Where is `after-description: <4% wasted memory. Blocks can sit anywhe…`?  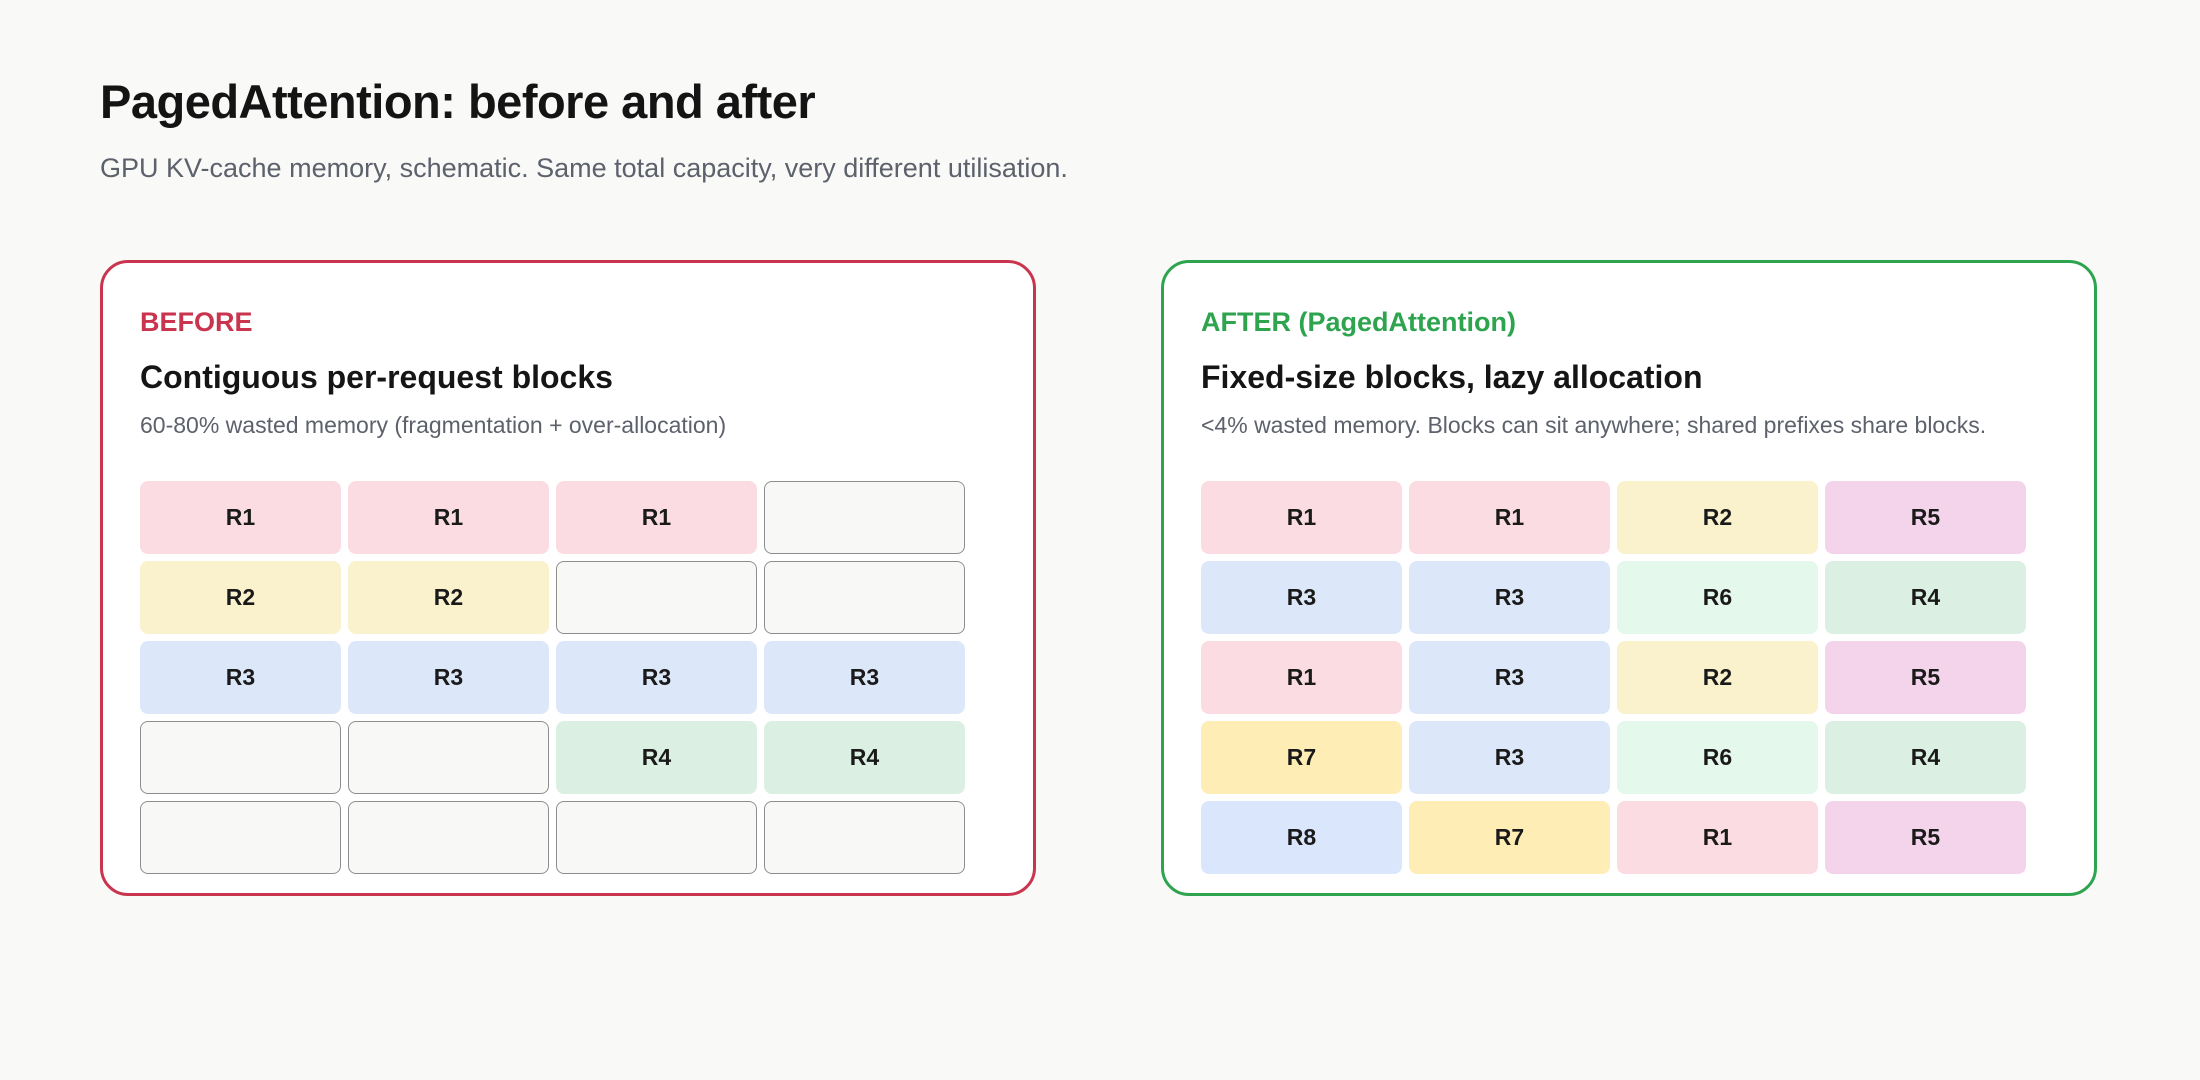
after-description: <4% wasted memory. Blocks can sit anywhe… is located at coordinates (1594, 425).